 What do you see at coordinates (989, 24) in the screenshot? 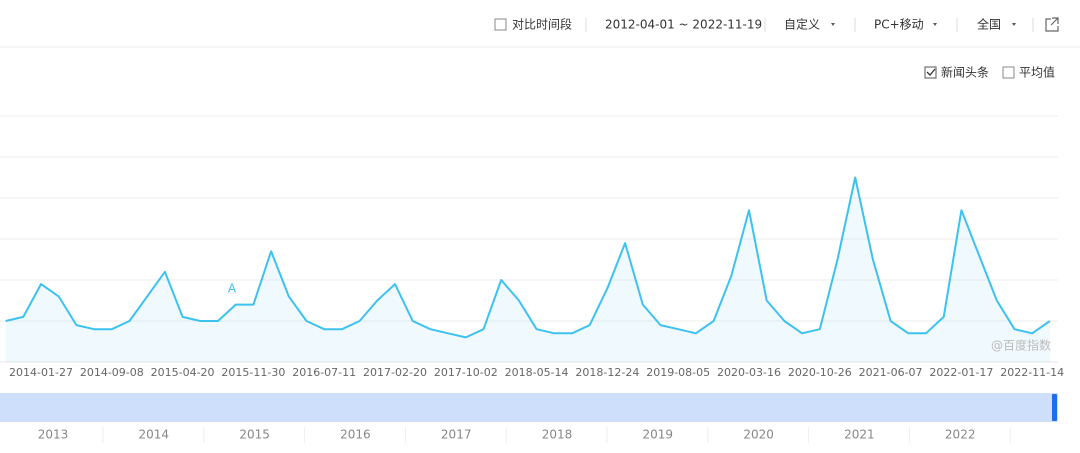
I see `region-select: 全国` at bounding box center [989, 24].